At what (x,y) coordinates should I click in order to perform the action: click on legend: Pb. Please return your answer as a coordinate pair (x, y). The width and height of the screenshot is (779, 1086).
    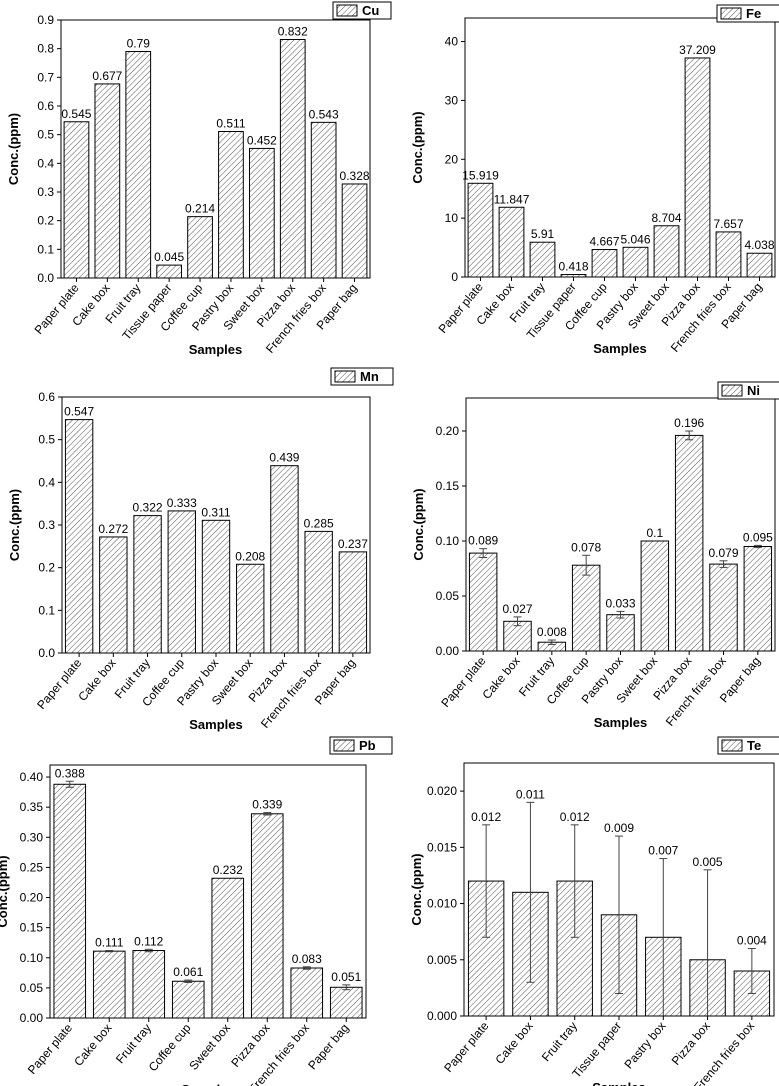
    Looking at the image, I should click on (361, 745).